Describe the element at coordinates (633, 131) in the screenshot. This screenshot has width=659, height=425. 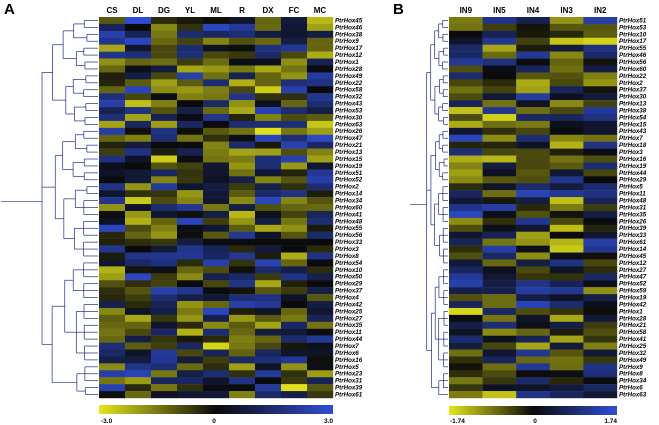
I see `row-label: PtrHox43` at that location.